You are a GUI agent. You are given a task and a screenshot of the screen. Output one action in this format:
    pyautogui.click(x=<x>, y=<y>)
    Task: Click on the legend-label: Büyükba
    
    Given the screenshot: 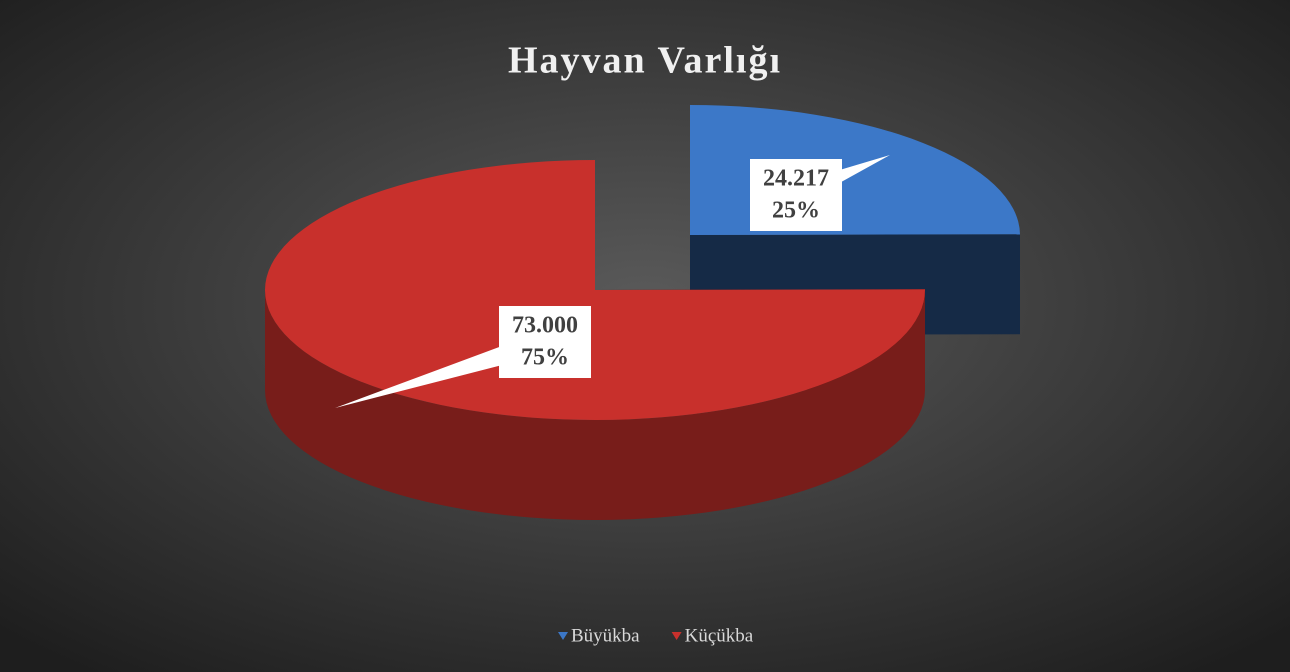 What is the action you would take?
    pyautogui.click(x=605, y=635)
    